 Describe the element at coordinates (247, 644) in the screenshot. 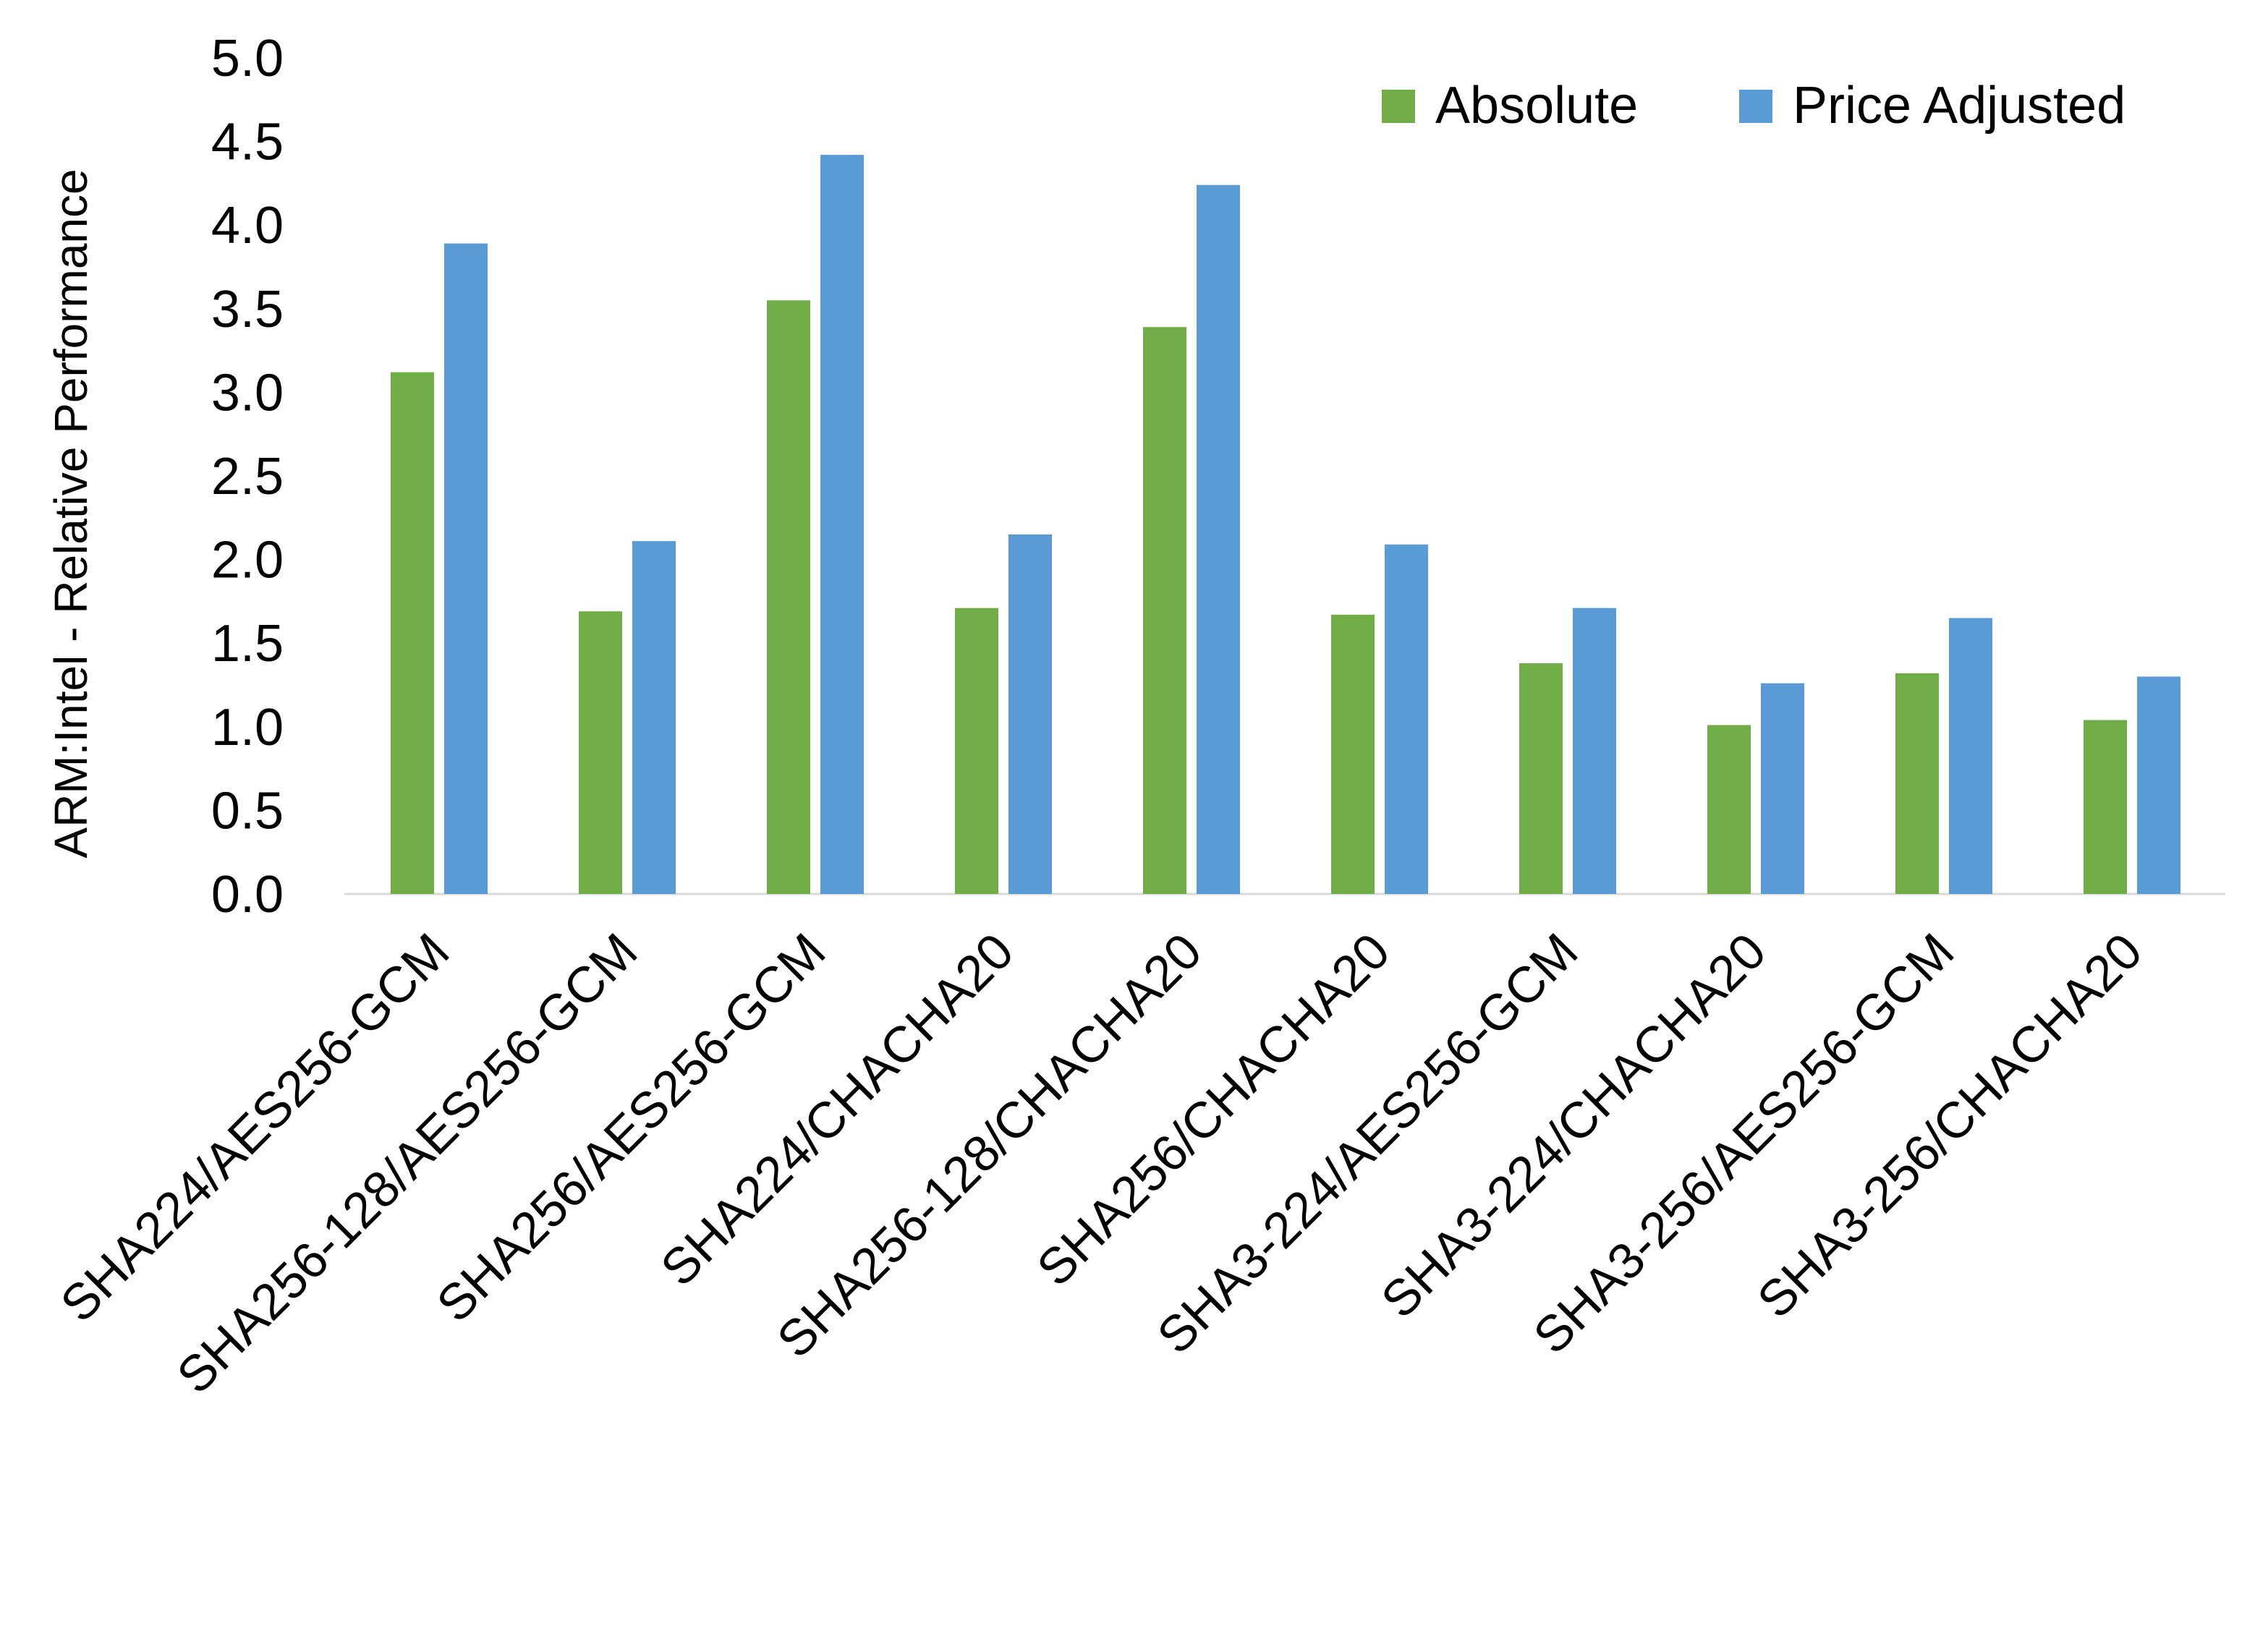

I see `y-tick-label: 1.5` at that location.